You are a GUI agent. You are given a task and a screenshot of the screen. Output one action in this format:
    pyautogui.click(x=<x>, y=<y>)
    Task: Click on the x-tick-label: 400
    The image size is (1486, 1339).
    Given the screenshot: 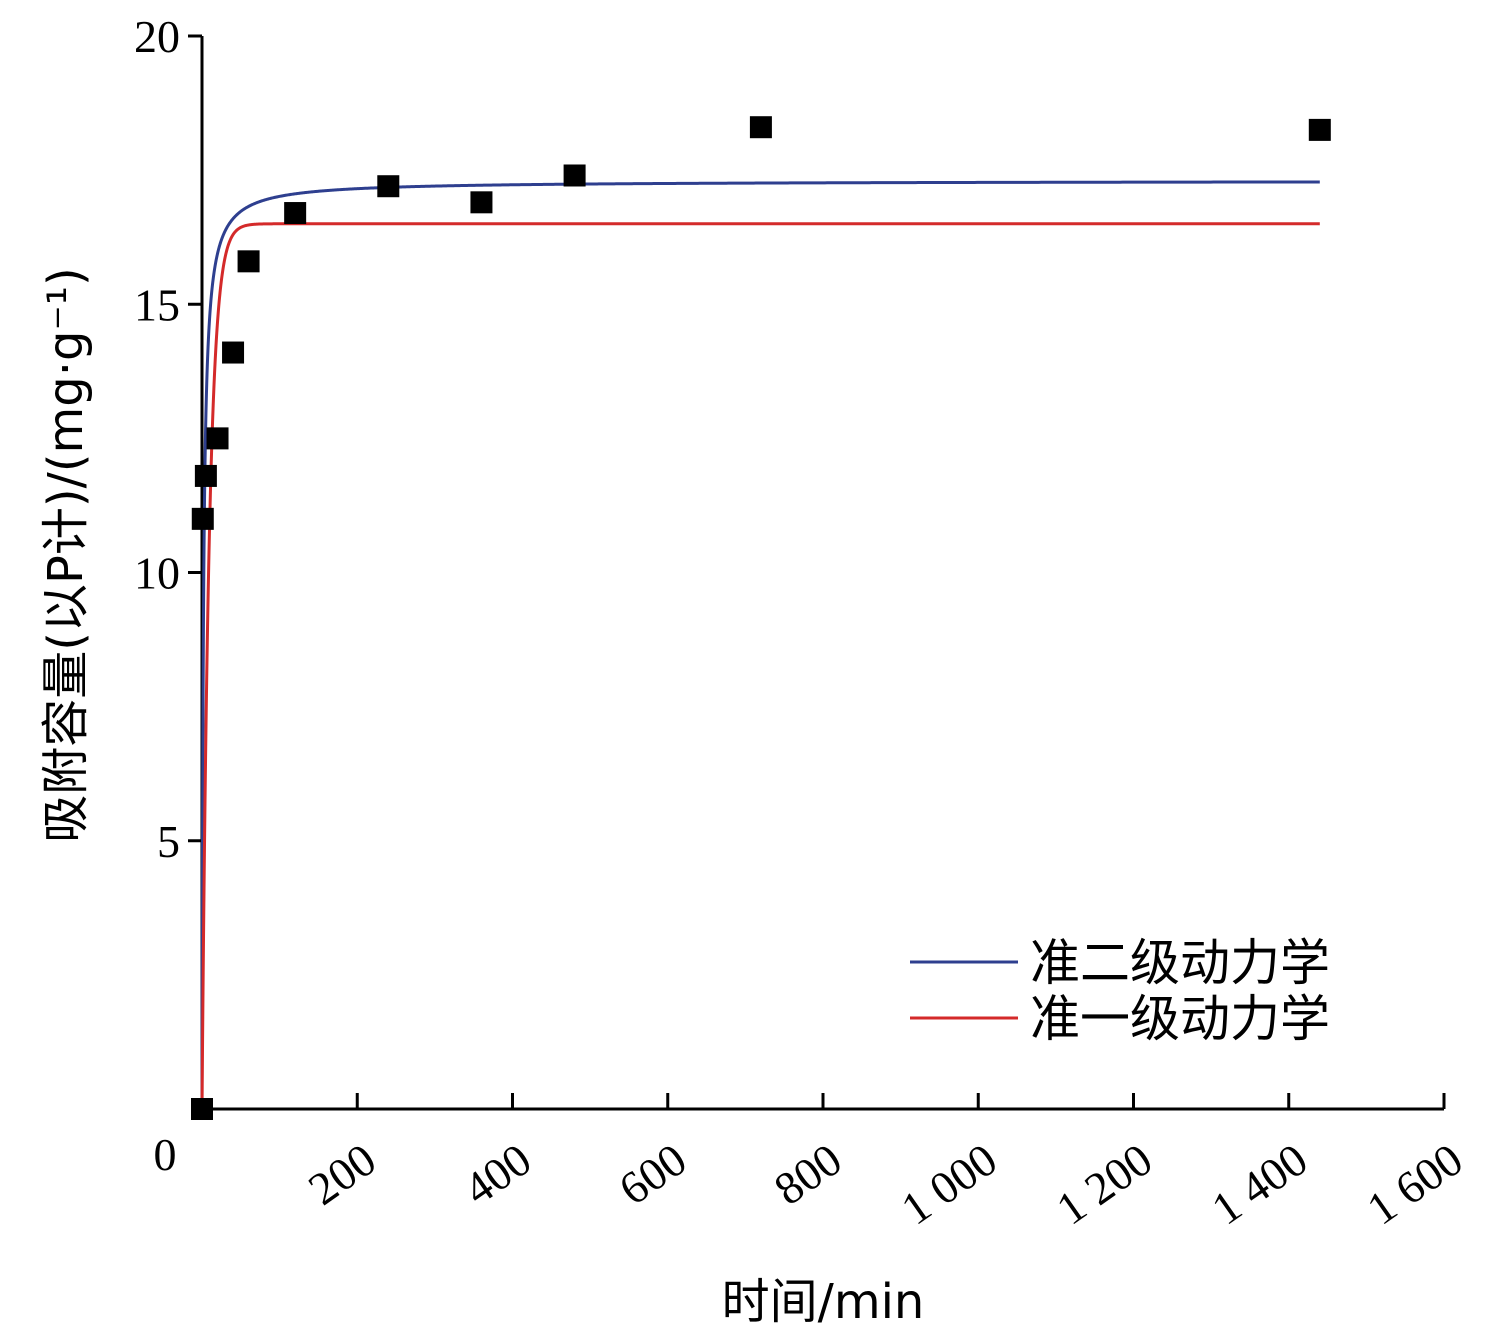 What is the action you would take?
    pyautogui.click(x=497, y=1173)
    